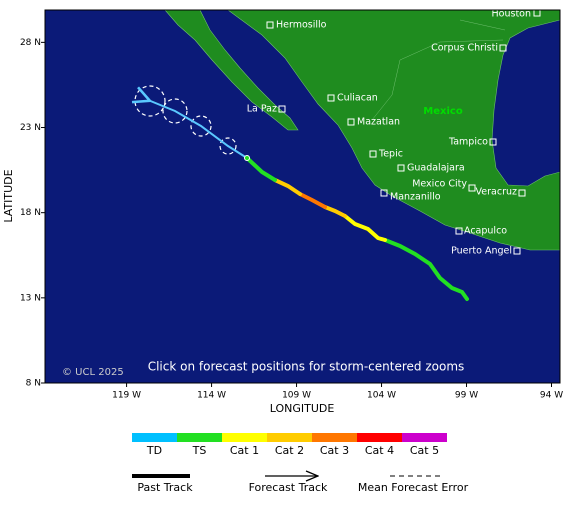 The image size is (580, 507). Describe the element at coordinates (30, 213) in the screenshot. I see `y-tick-label: 18 N` at that location.